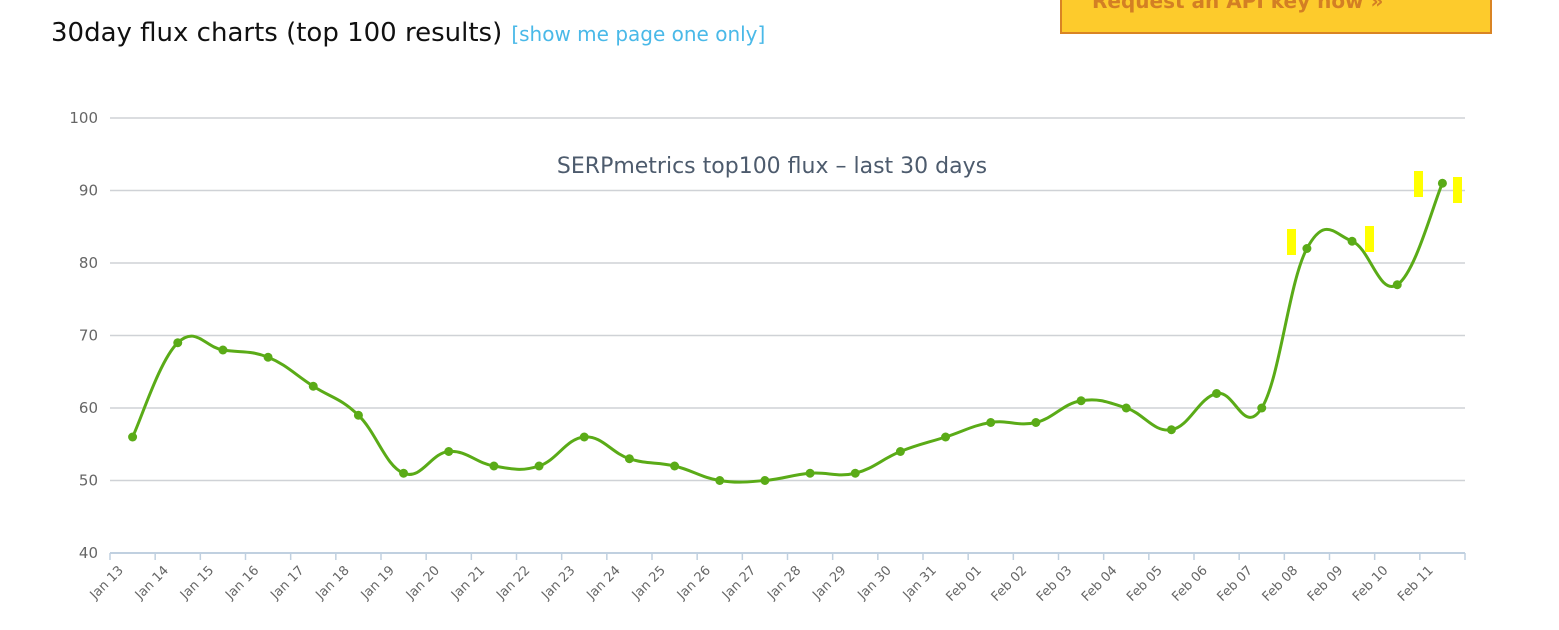 This screenshot has height=630, width=1559. I want to click on x-tick-label: Jan 16, so click(242, 583).